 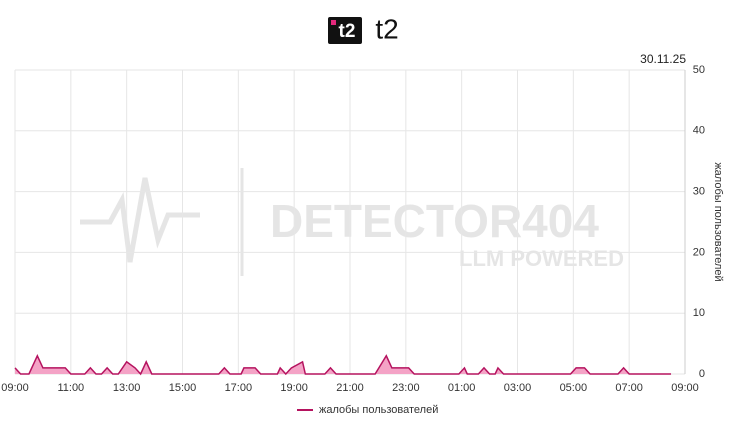 What do you see at coordinates (663, 59) in the screenshot?
I see `date-label: 30.11.25` at bounding box center [663, 59].